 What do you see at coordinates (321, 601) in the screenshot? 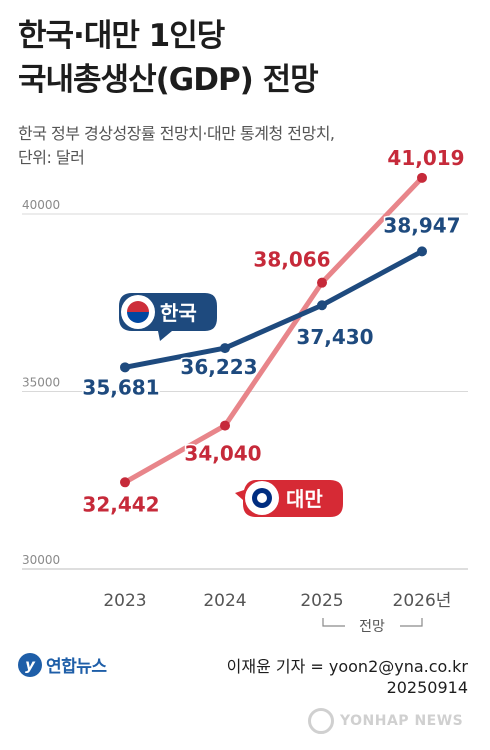
I see `x-tick-label: 2025` at bounding box center [321, 601].